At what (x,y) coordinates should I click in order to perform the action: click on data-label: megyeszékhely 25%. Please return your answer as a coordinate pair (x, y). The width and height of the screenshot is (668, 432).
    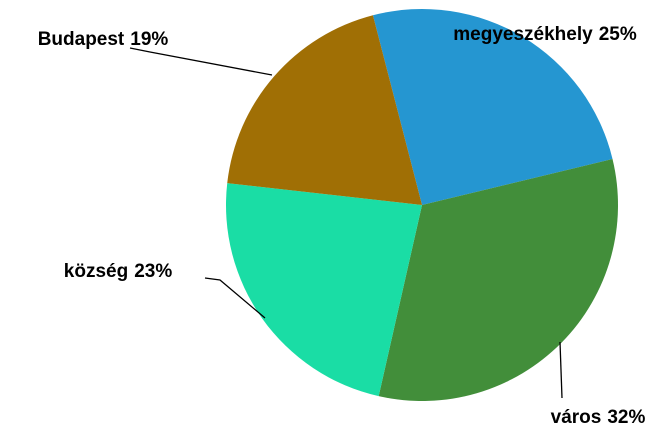
    Looking at the image, I should click on (545, 34).